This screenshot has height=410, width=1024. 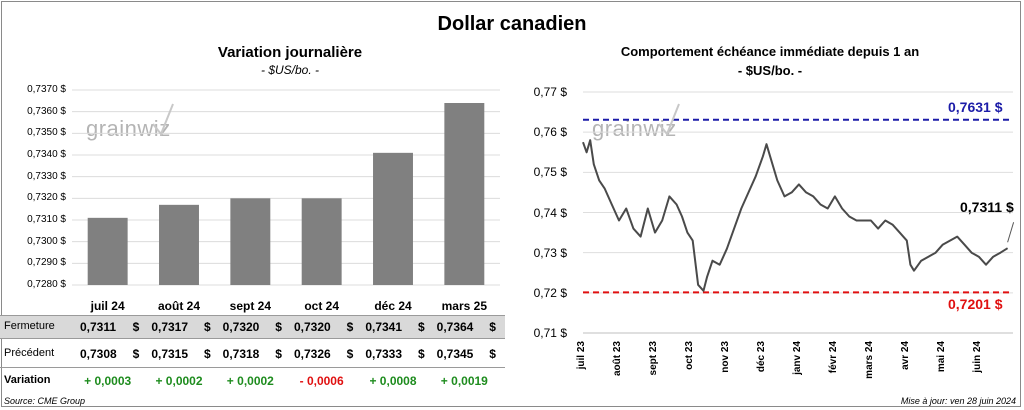 I want to click on source-note: Source: CME Group, so click(x=45, y=401).